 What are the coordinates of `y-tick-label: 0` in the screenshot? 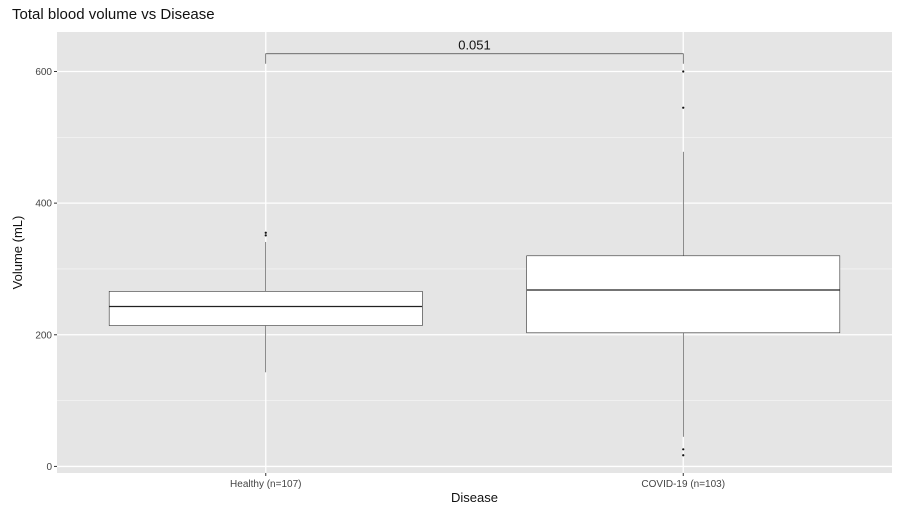 It's located at (49, 467).